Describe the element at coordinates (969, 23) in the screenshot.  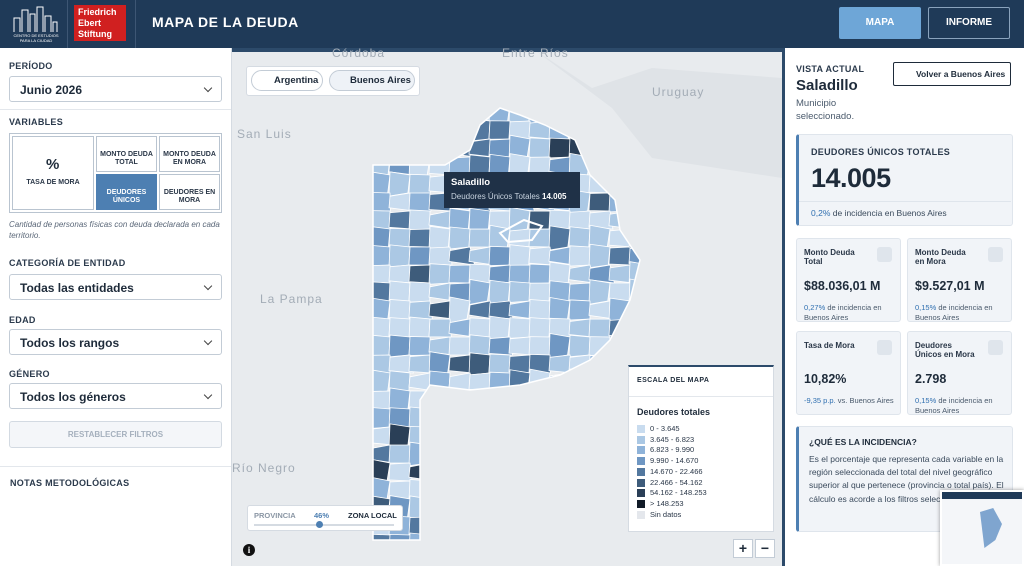
I see `tab-report: INFORME` at that location.